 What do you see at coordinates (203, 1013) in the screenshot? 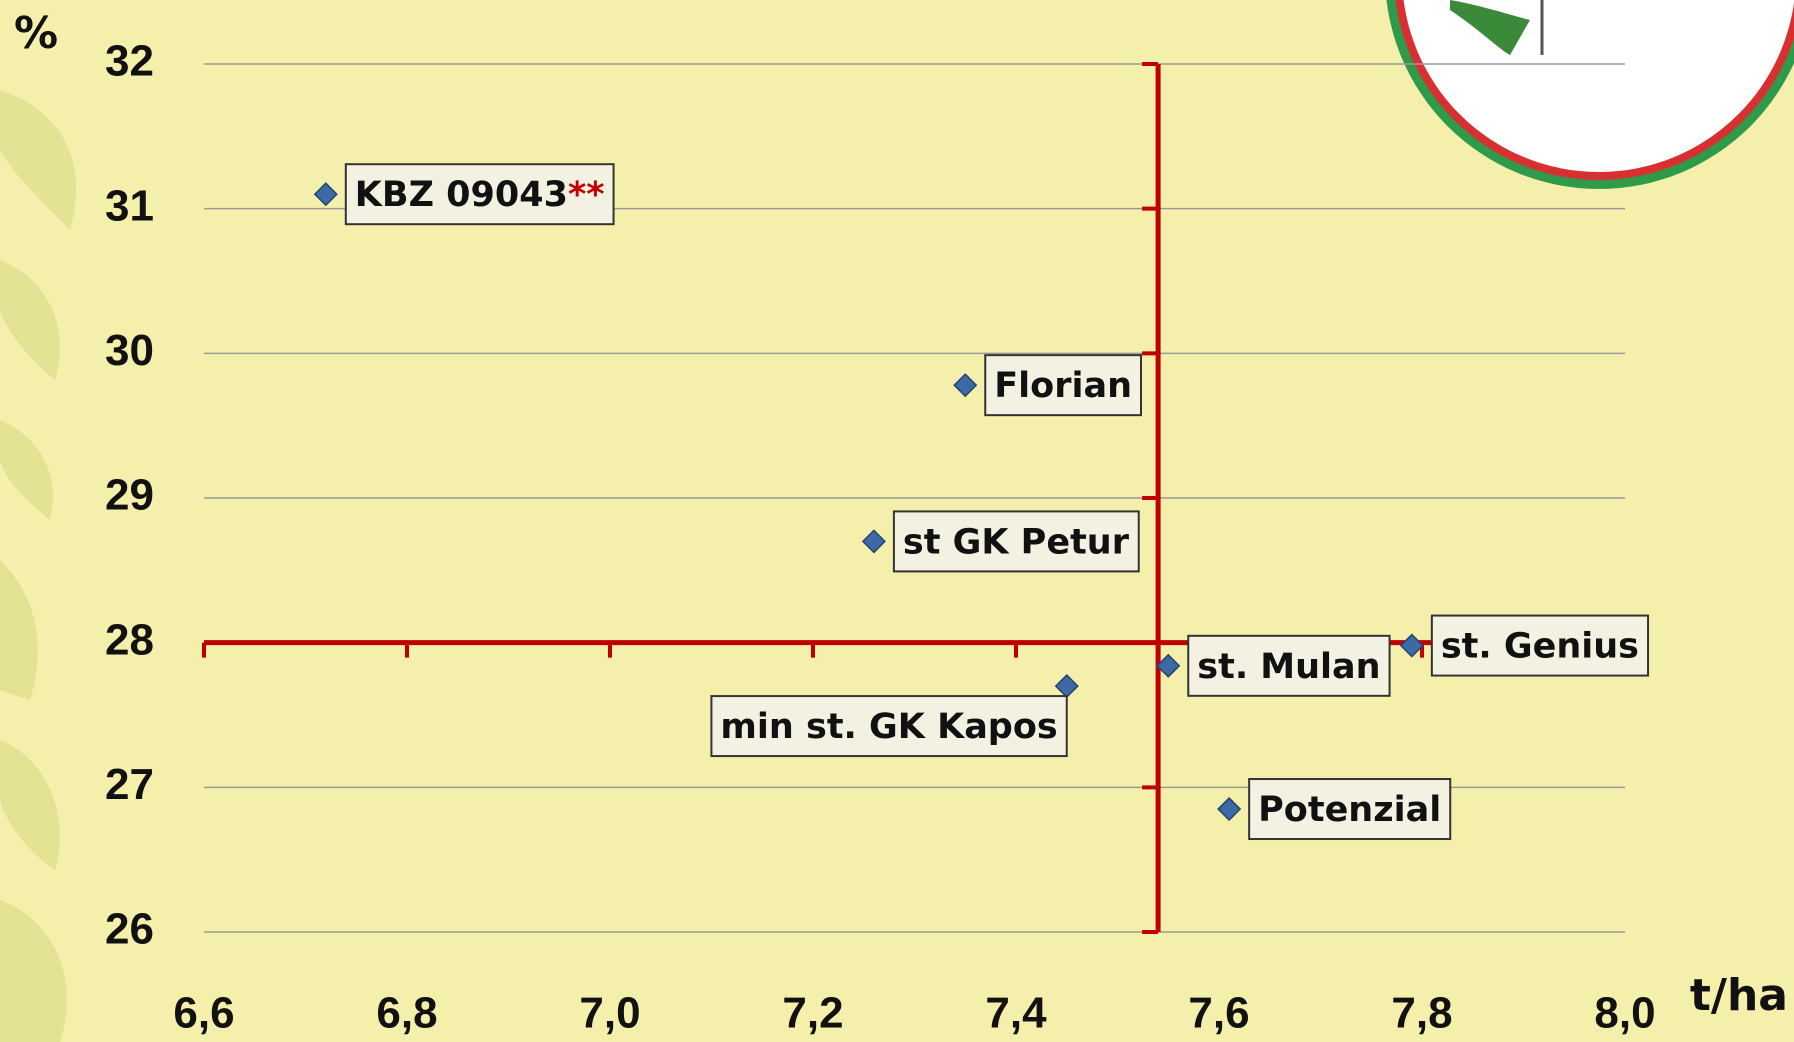
I see `x-tick-label: 6,6` at bounding box center [203, 1013].